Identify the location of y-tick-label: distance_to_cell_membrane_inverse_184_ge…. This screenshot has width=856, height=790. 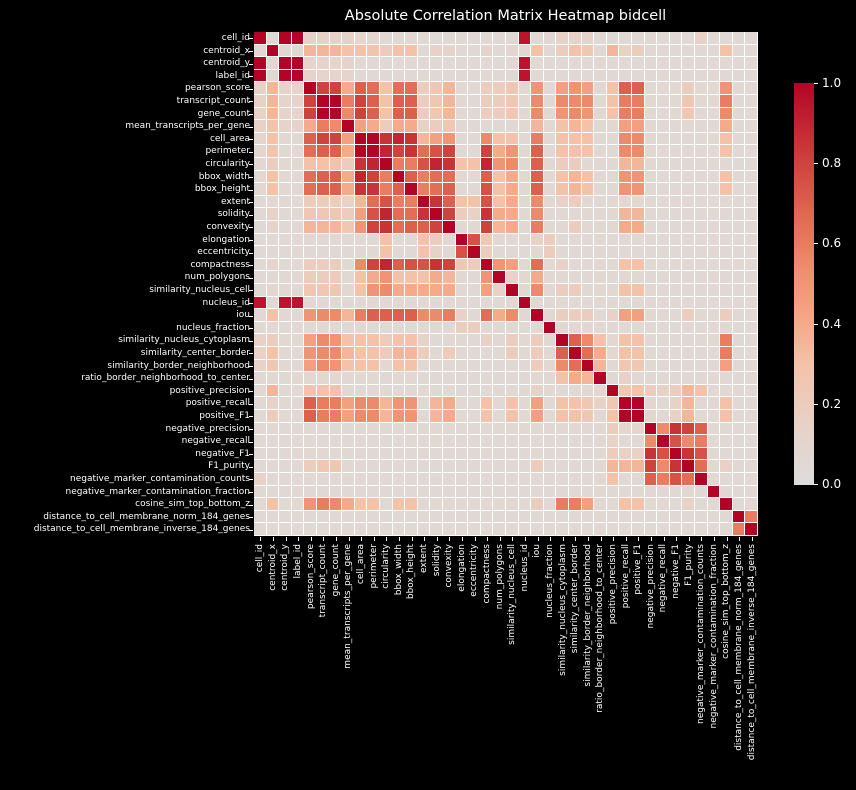
(141, 529).